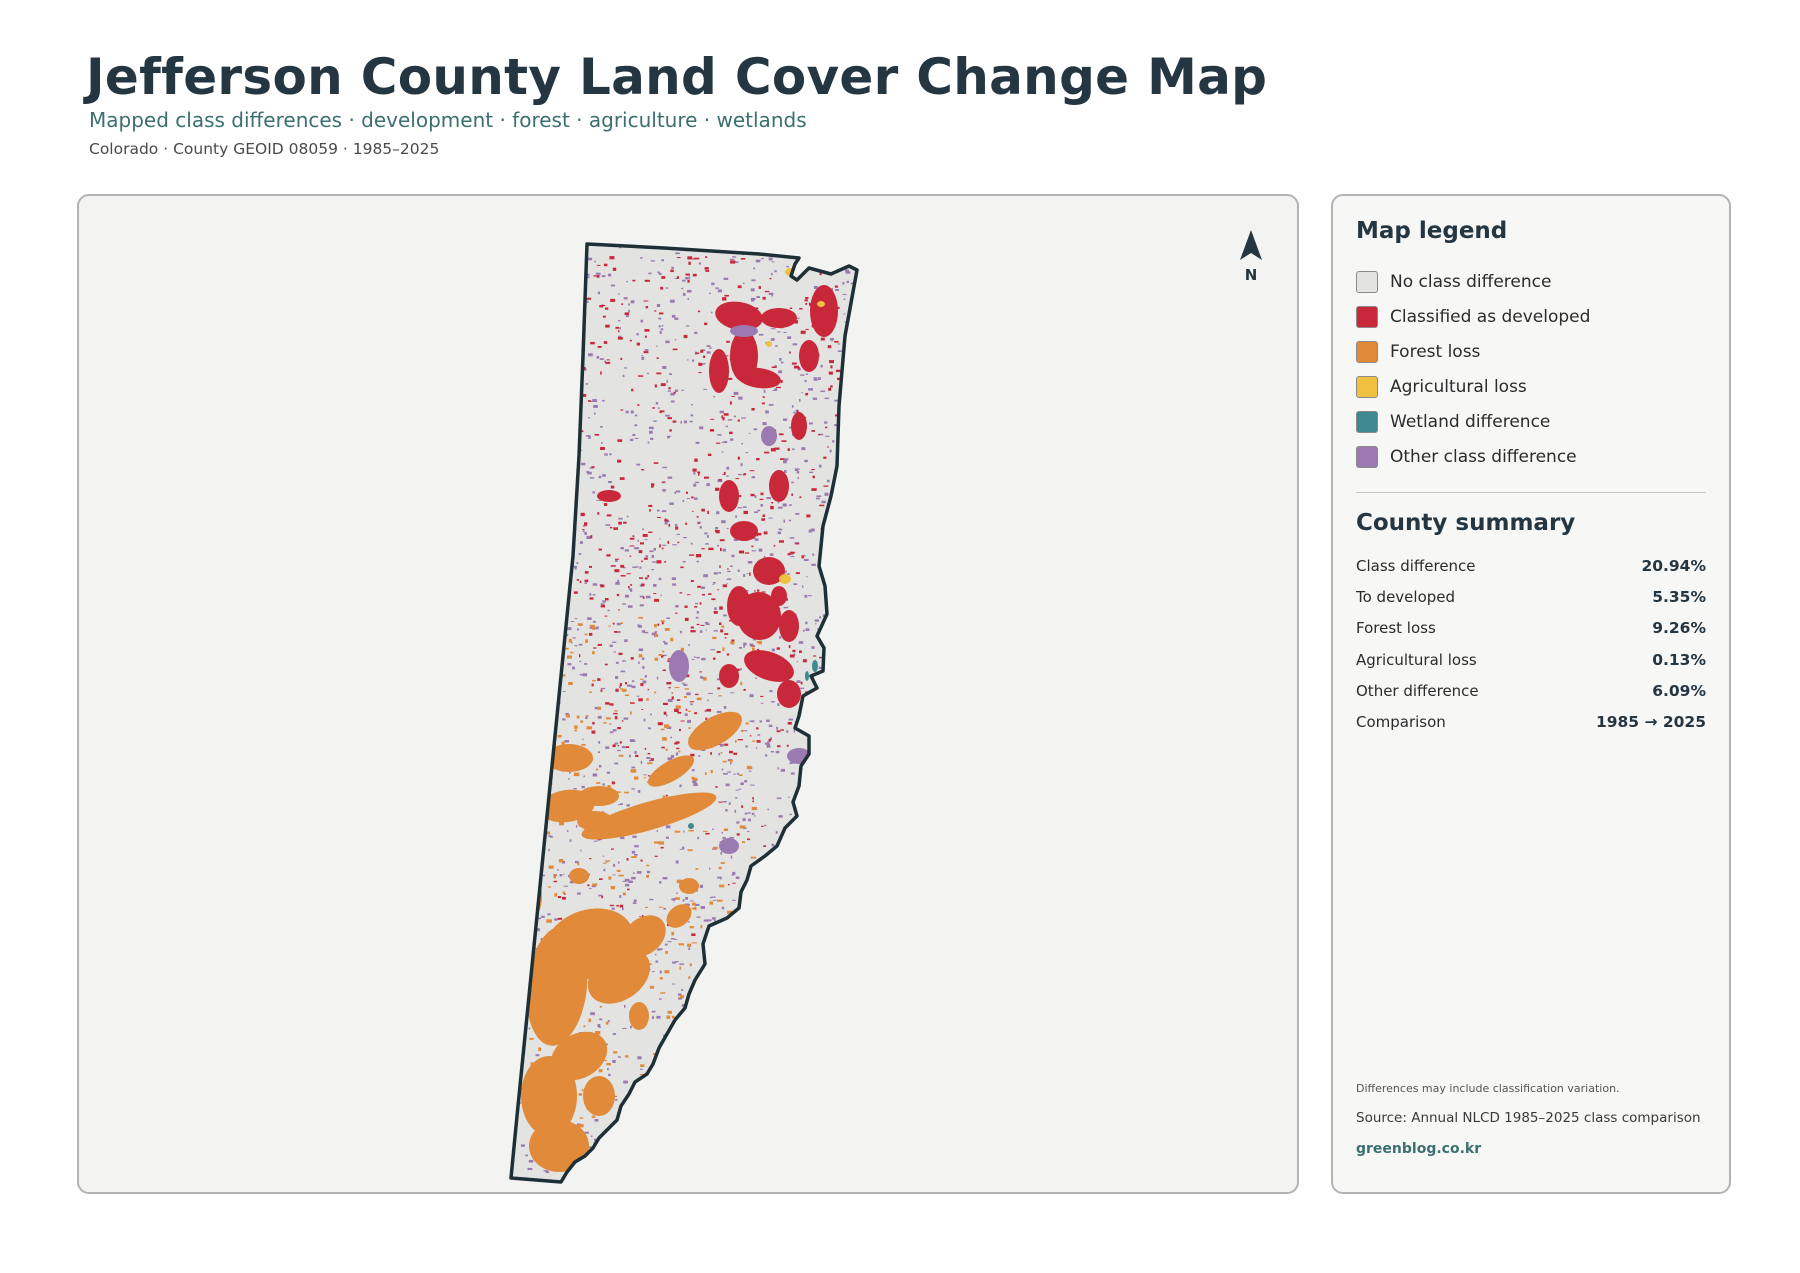 This screenshot has height=1273, width=1800. What do you see at coordinates (691, 826) in the screenshot?
I see `wetland-difference-area` at bounding box center [691, 826].